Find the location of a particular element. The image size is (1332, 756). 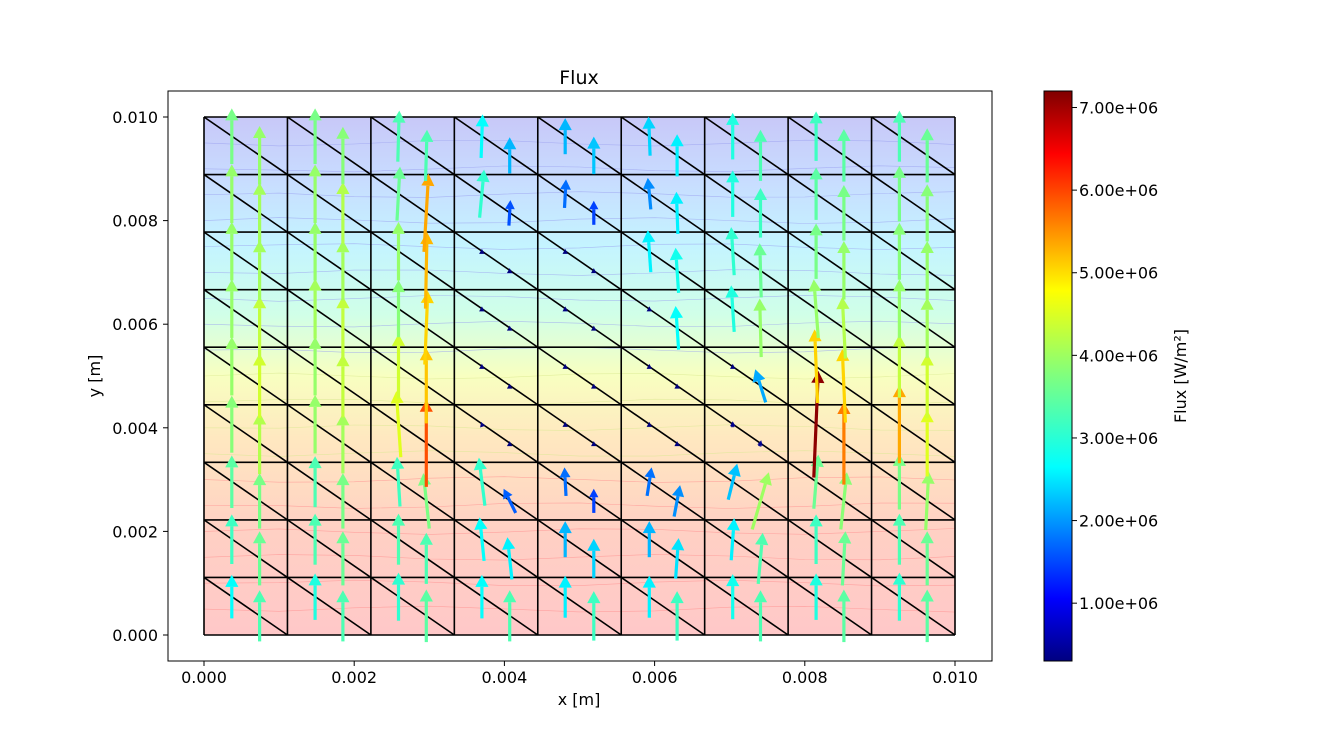

y-tick-label: 0.000 is located at coordinates (135, 635).